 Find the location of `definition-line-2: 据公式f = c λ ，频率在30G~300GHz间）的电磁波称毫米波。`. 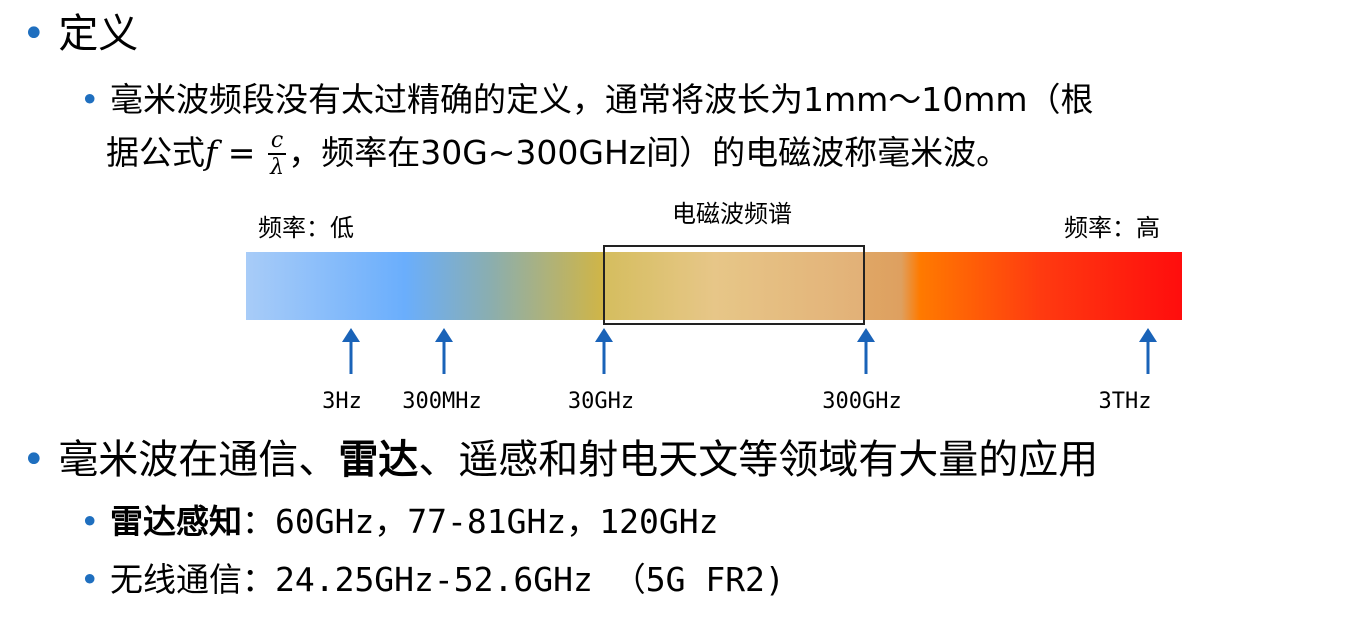

definition-line-2: 据公式f = c λ ，频率在30G~300GHz间）的电磁波称毫米波。 is located at coordinates (557, 154).